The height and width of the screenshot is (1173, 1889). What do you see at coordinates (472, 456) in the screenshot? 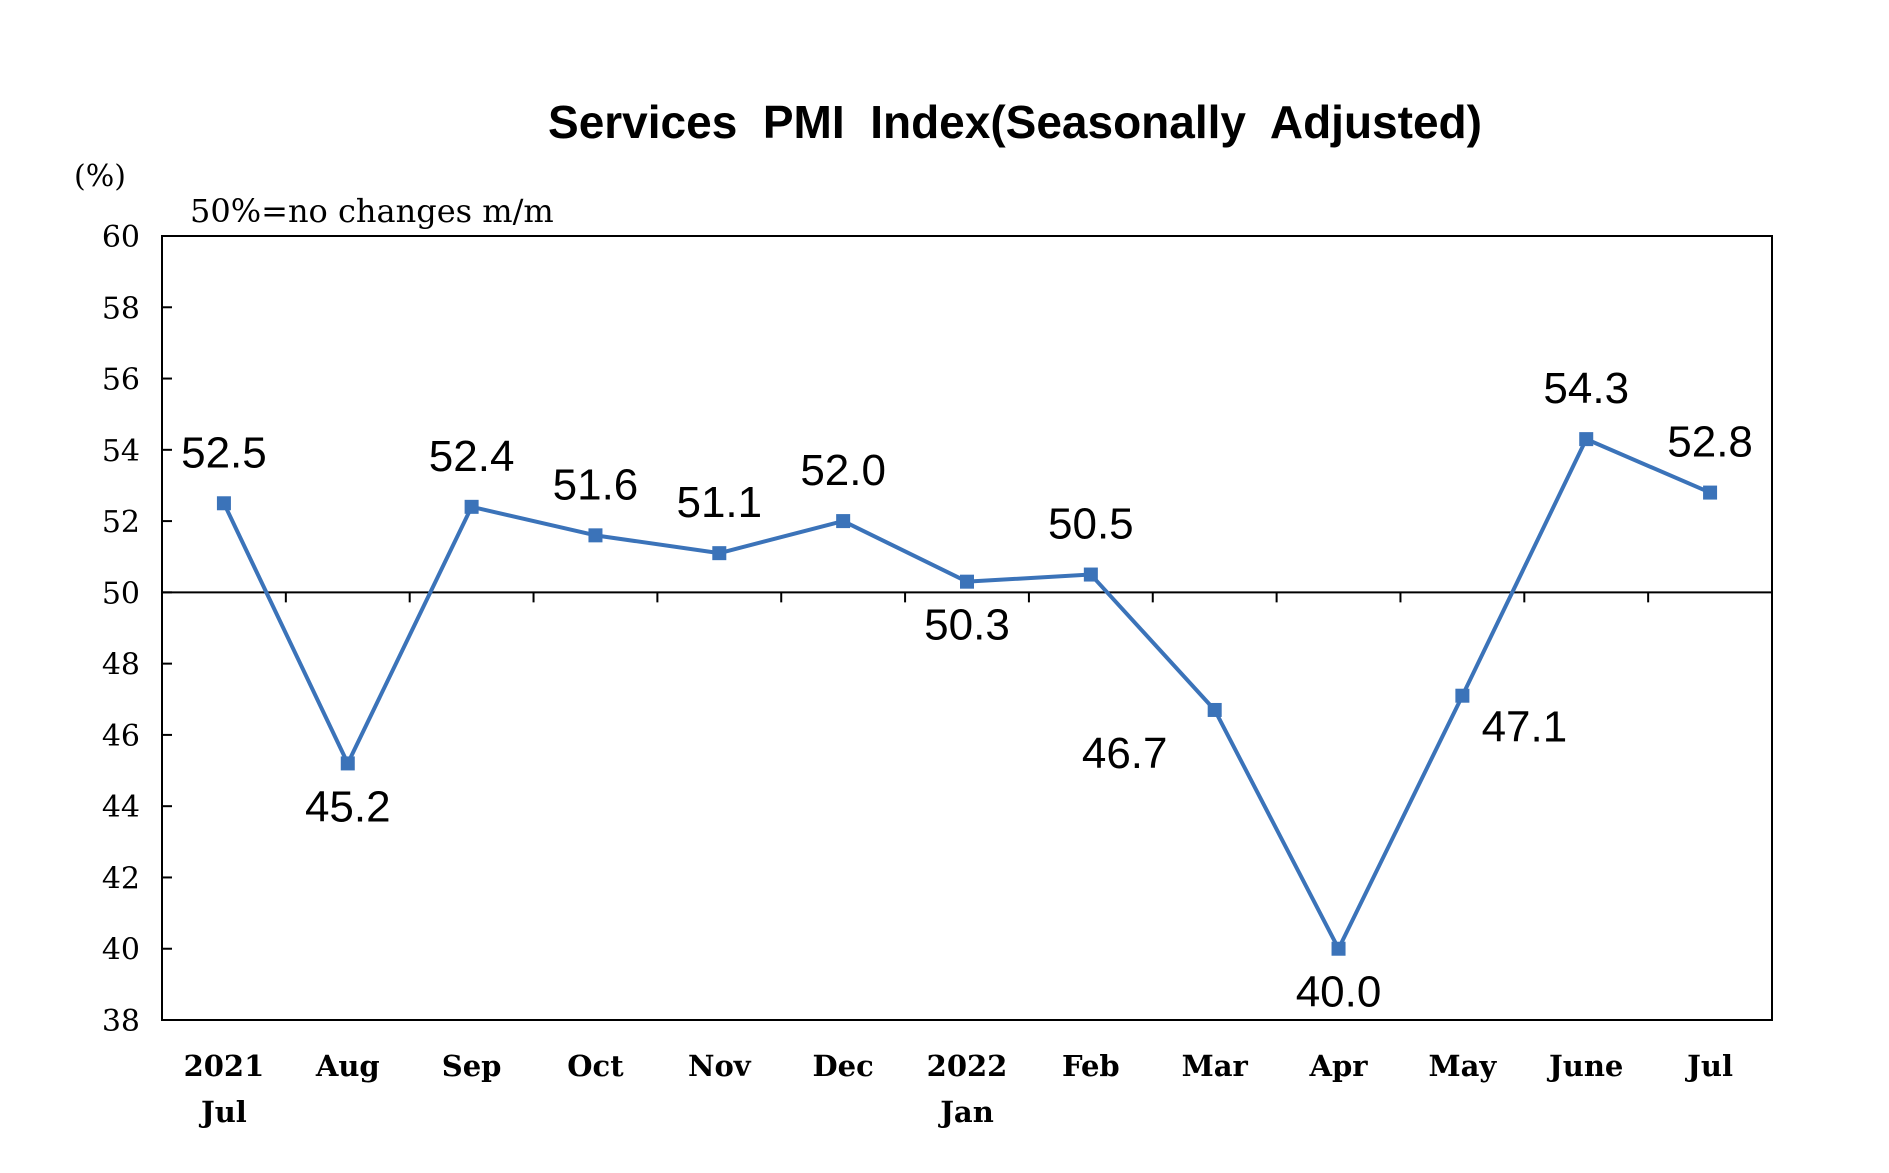
I see `data-label: 52.4` at bounding box center [472, 456].